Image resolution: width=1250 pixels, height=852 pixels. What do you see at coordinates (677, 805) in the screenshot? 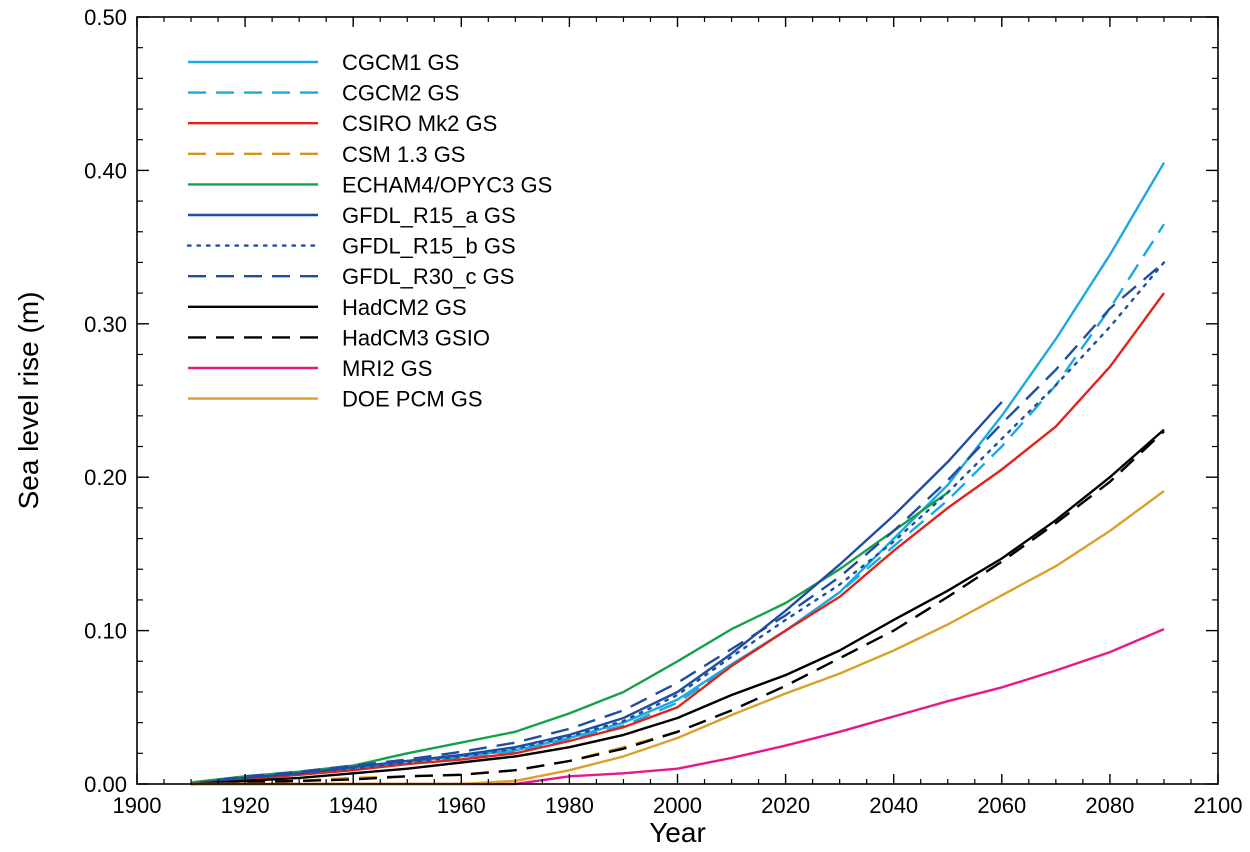
I see `x-tick-label: 2000` at bounding box center [677, 805].